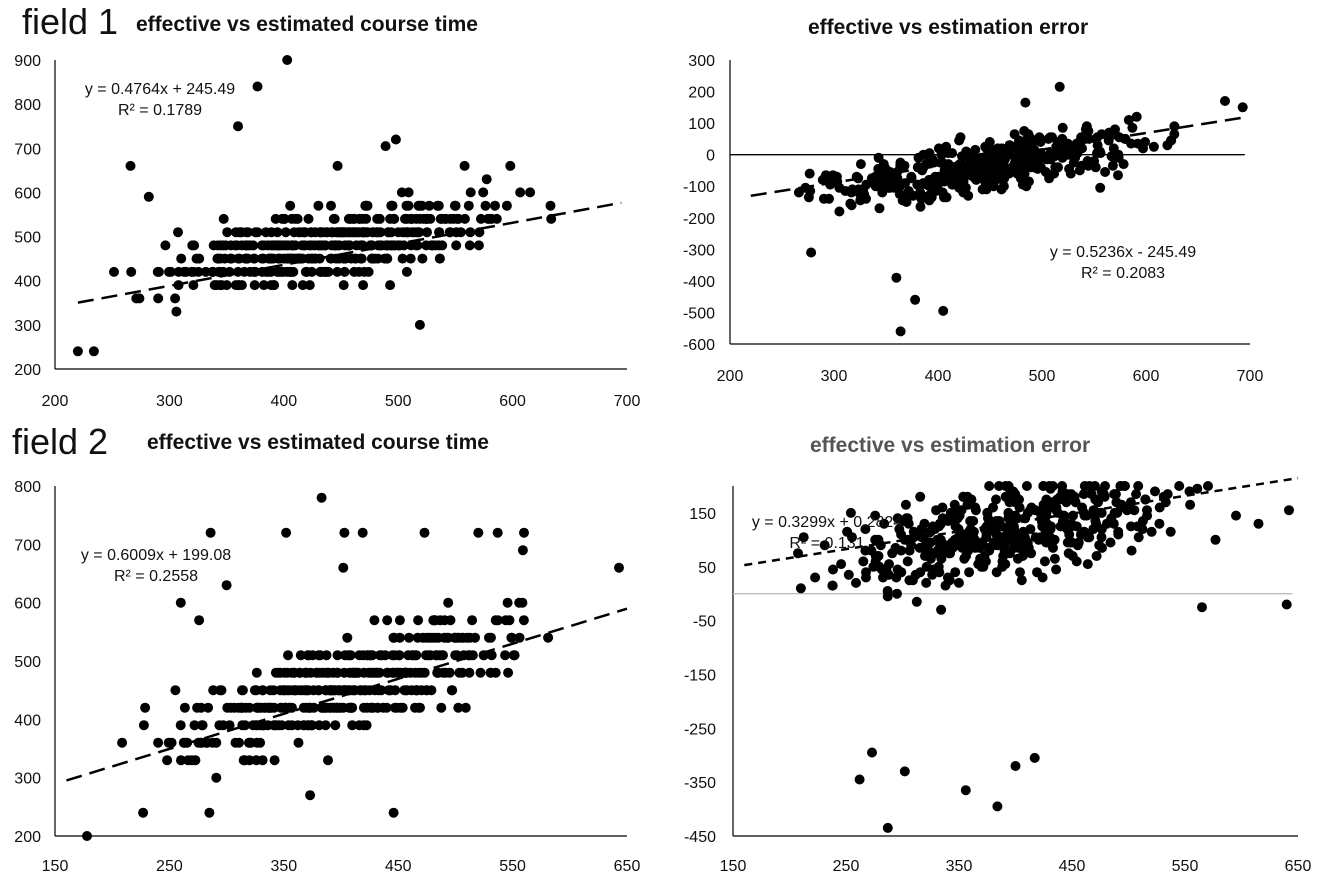  I want to click on y-tick-label: 200, so click(27, 370).